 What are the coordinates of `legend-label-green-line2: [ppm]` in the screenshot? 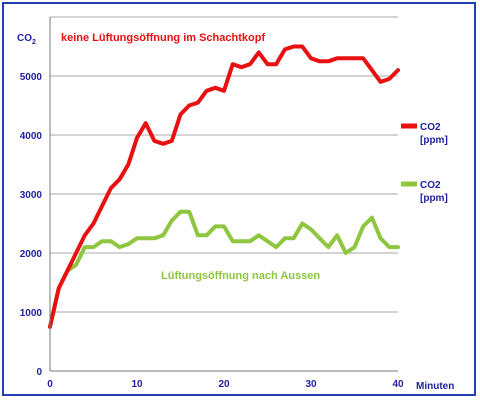 It's located at (434, 198).